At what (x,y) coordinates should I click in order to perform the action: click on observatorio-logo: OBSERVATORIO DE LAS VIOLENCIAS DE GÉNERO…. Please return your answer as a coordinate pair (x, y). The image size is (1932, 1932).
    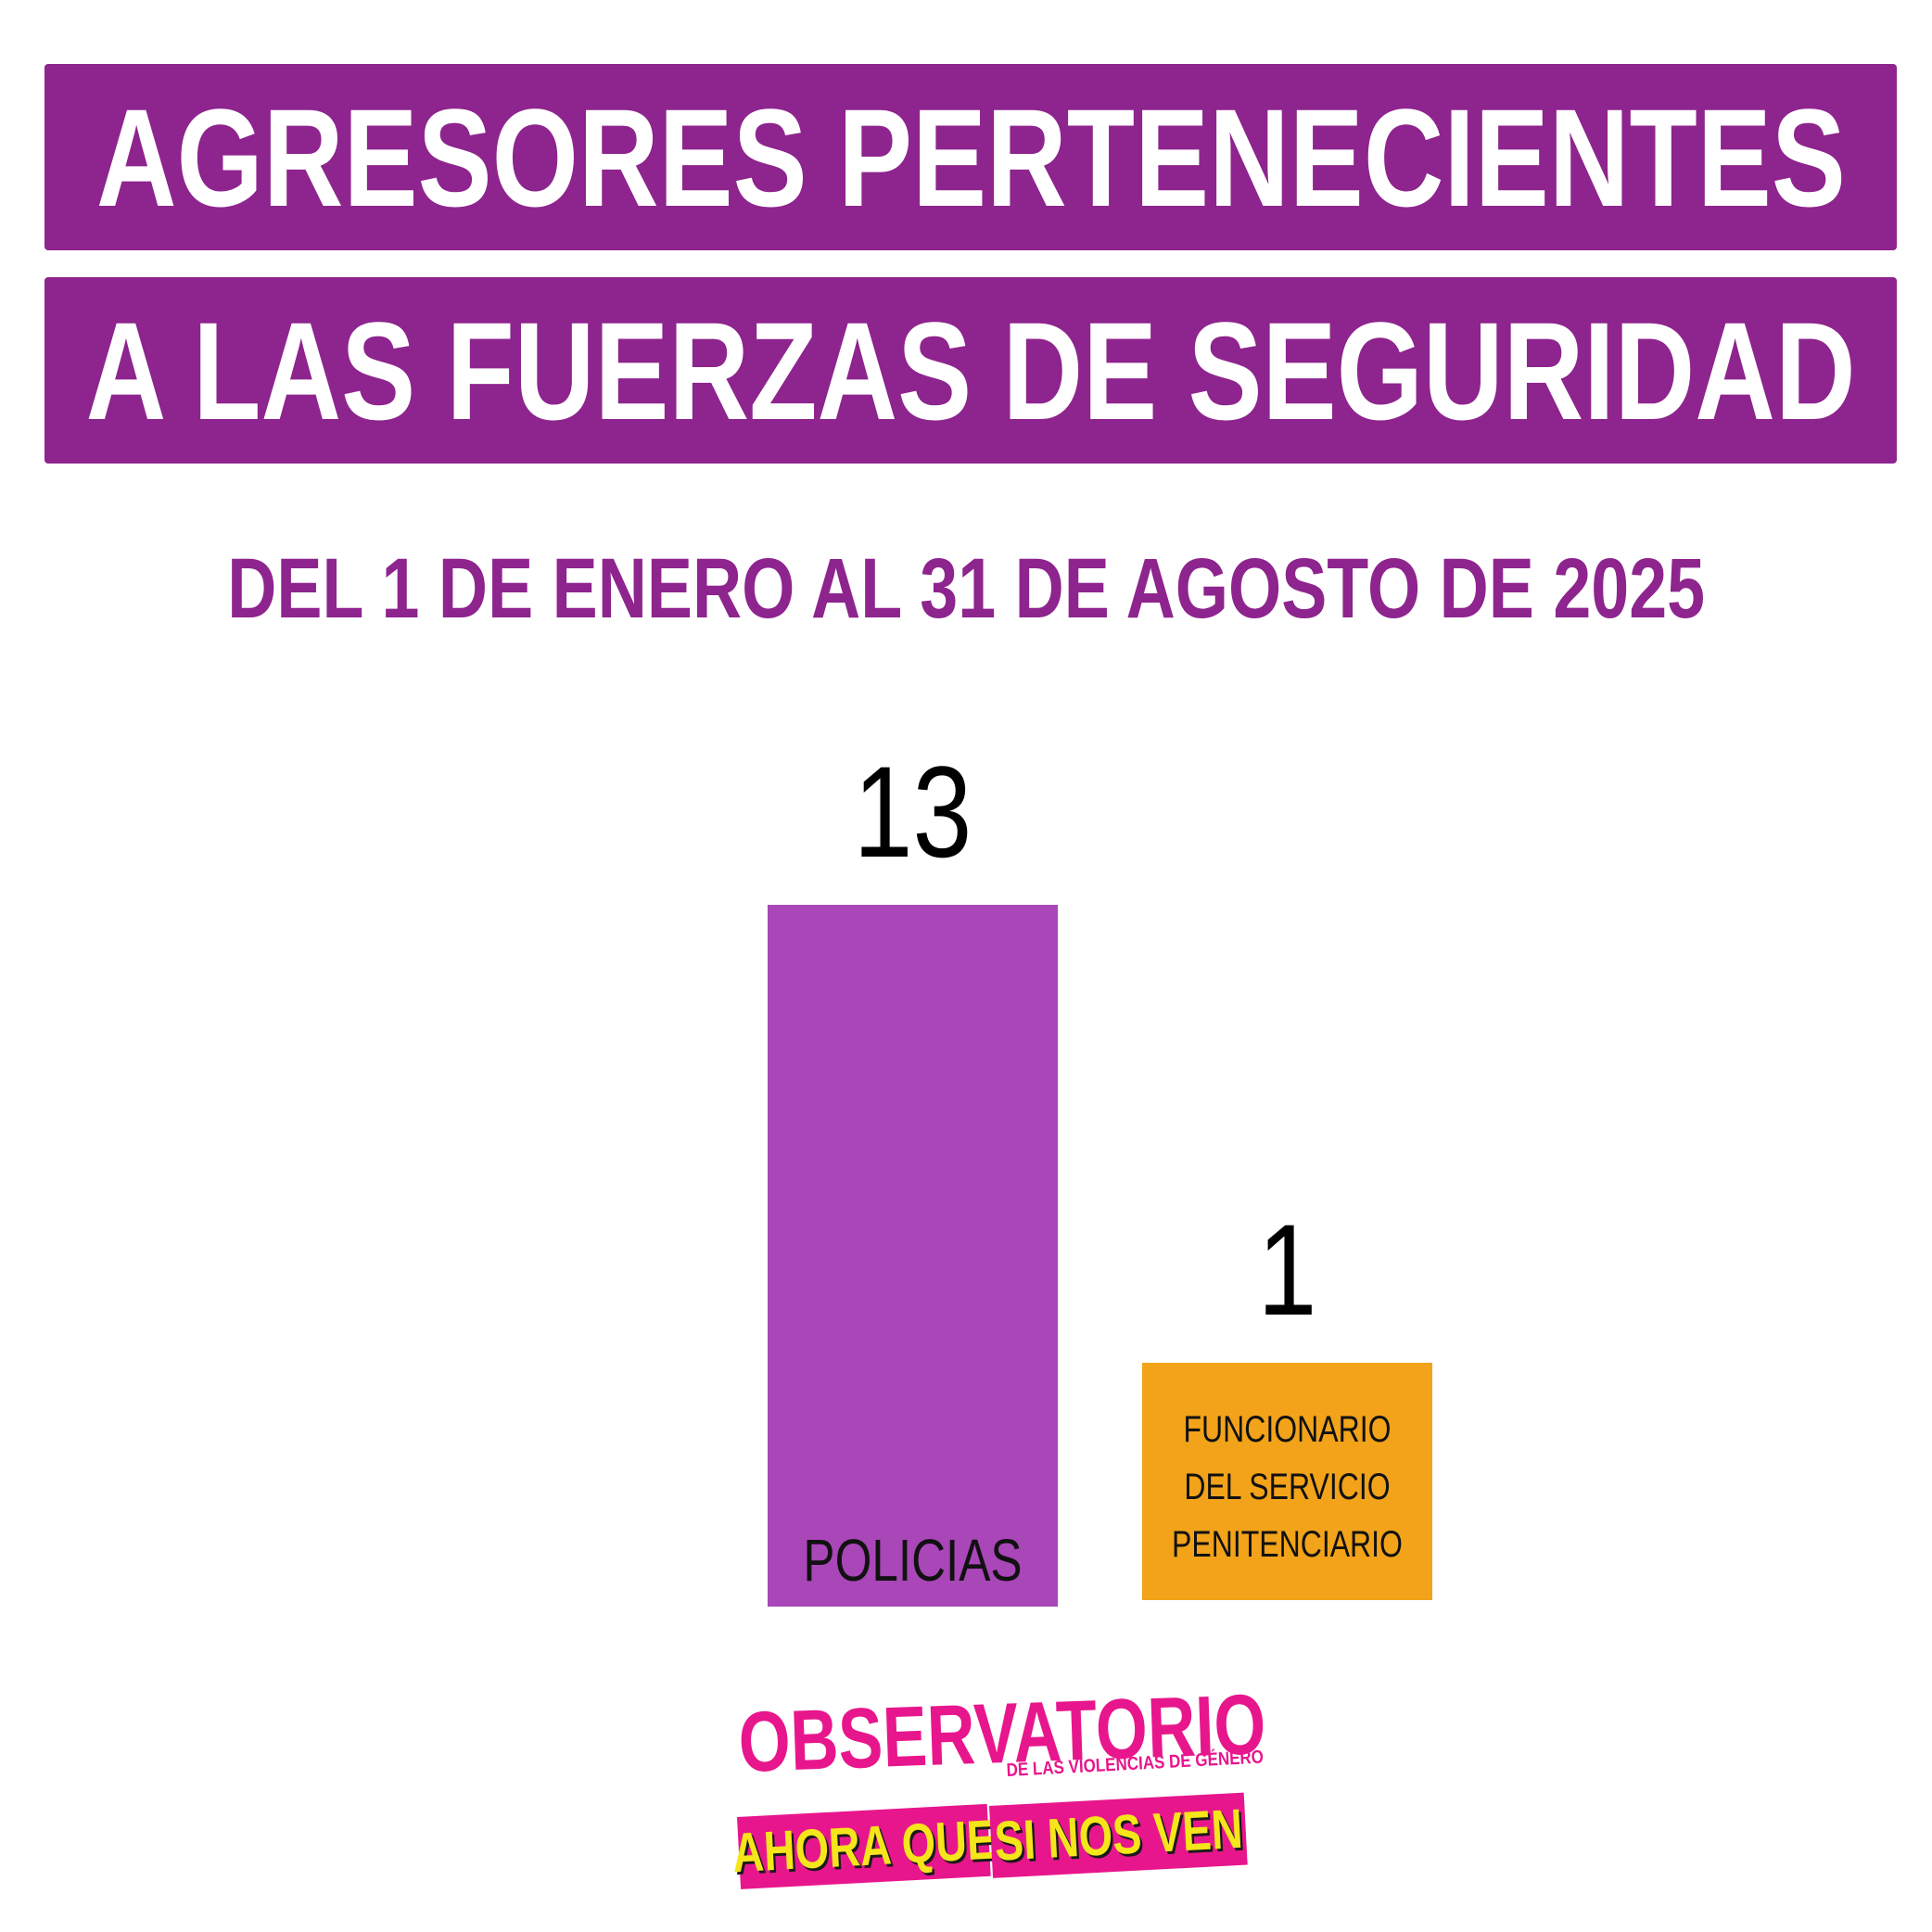
    Looking at the image, I should click on (999, 1793).